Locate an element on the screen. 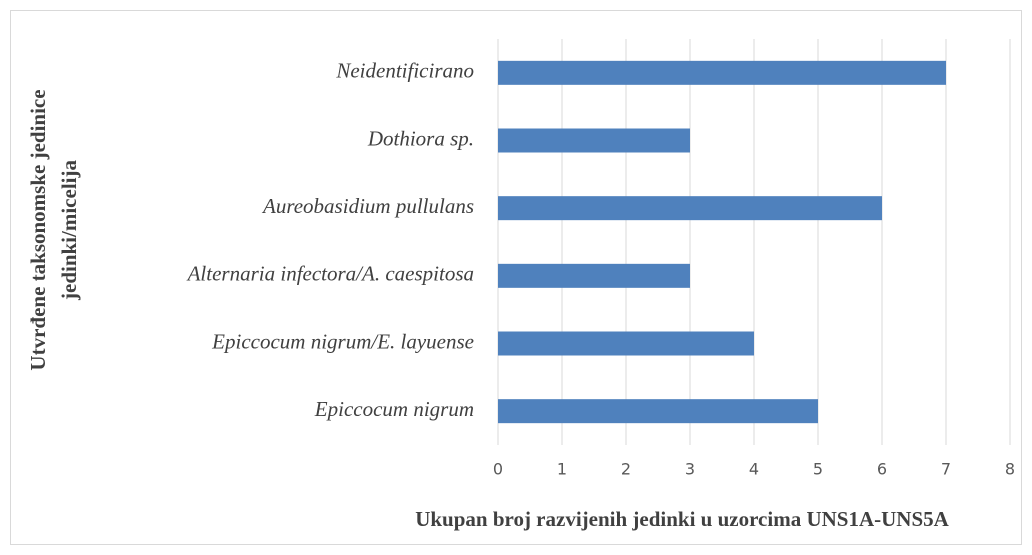  y-tick-label: Epiccocum nigrum/E. layuense is located at coordinates (342, 341).